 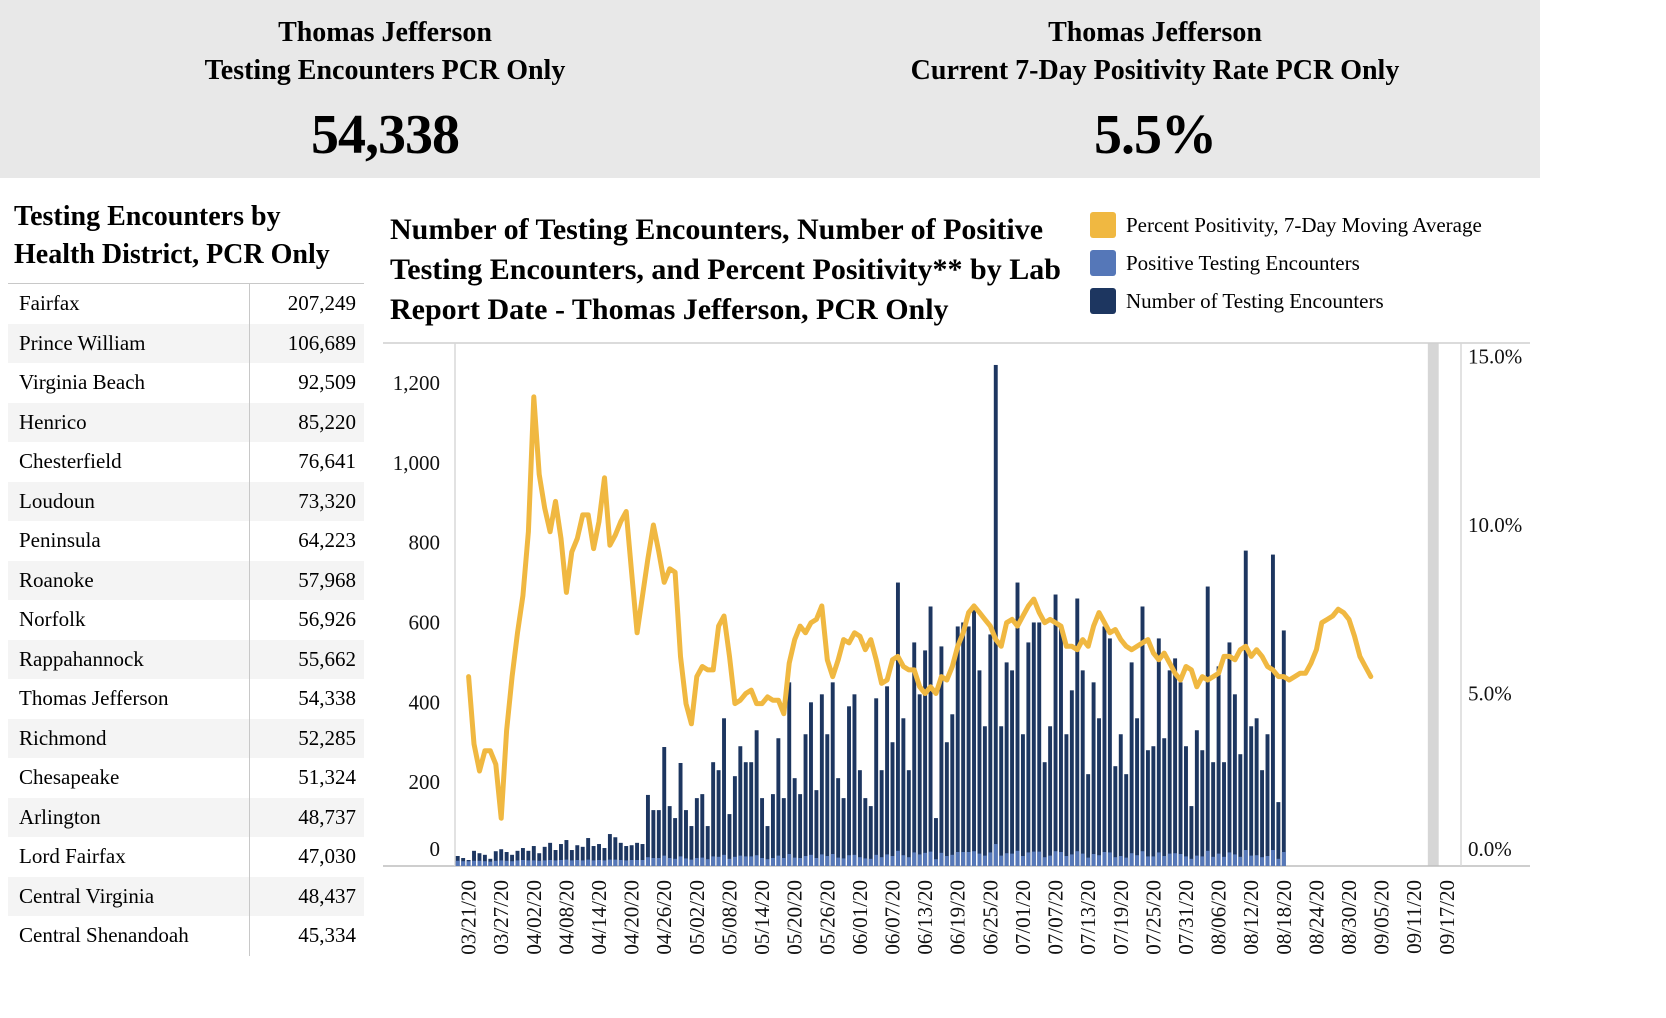 I want to click on table-row: Peninsula 64,223, so click(x=186, y=541).